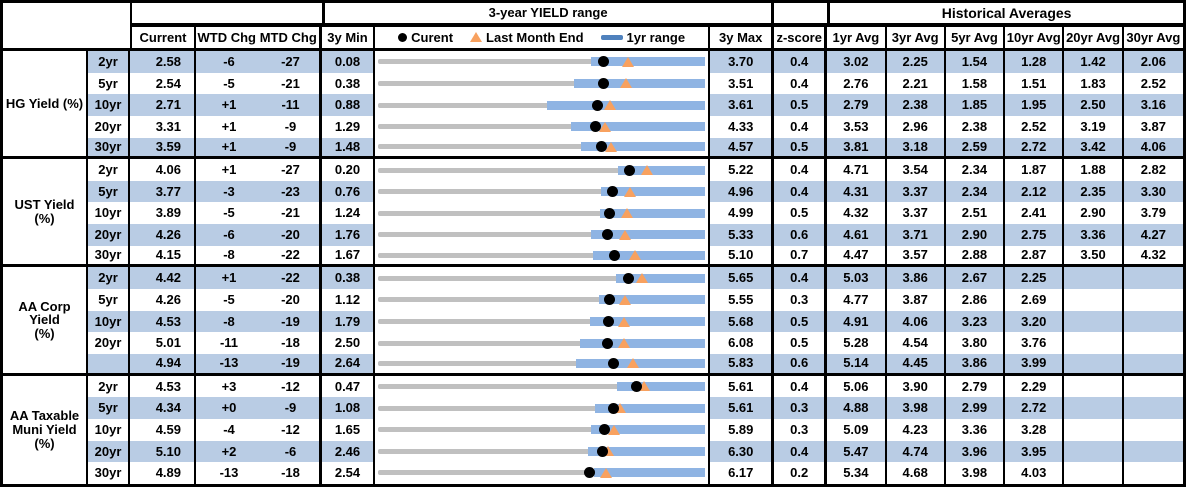 The width and height of the screenshot is (1186, 487). Describe the element at coordinates (229, 321) in the screenshot. I see `wtd-chg-cell: -8` at that location.